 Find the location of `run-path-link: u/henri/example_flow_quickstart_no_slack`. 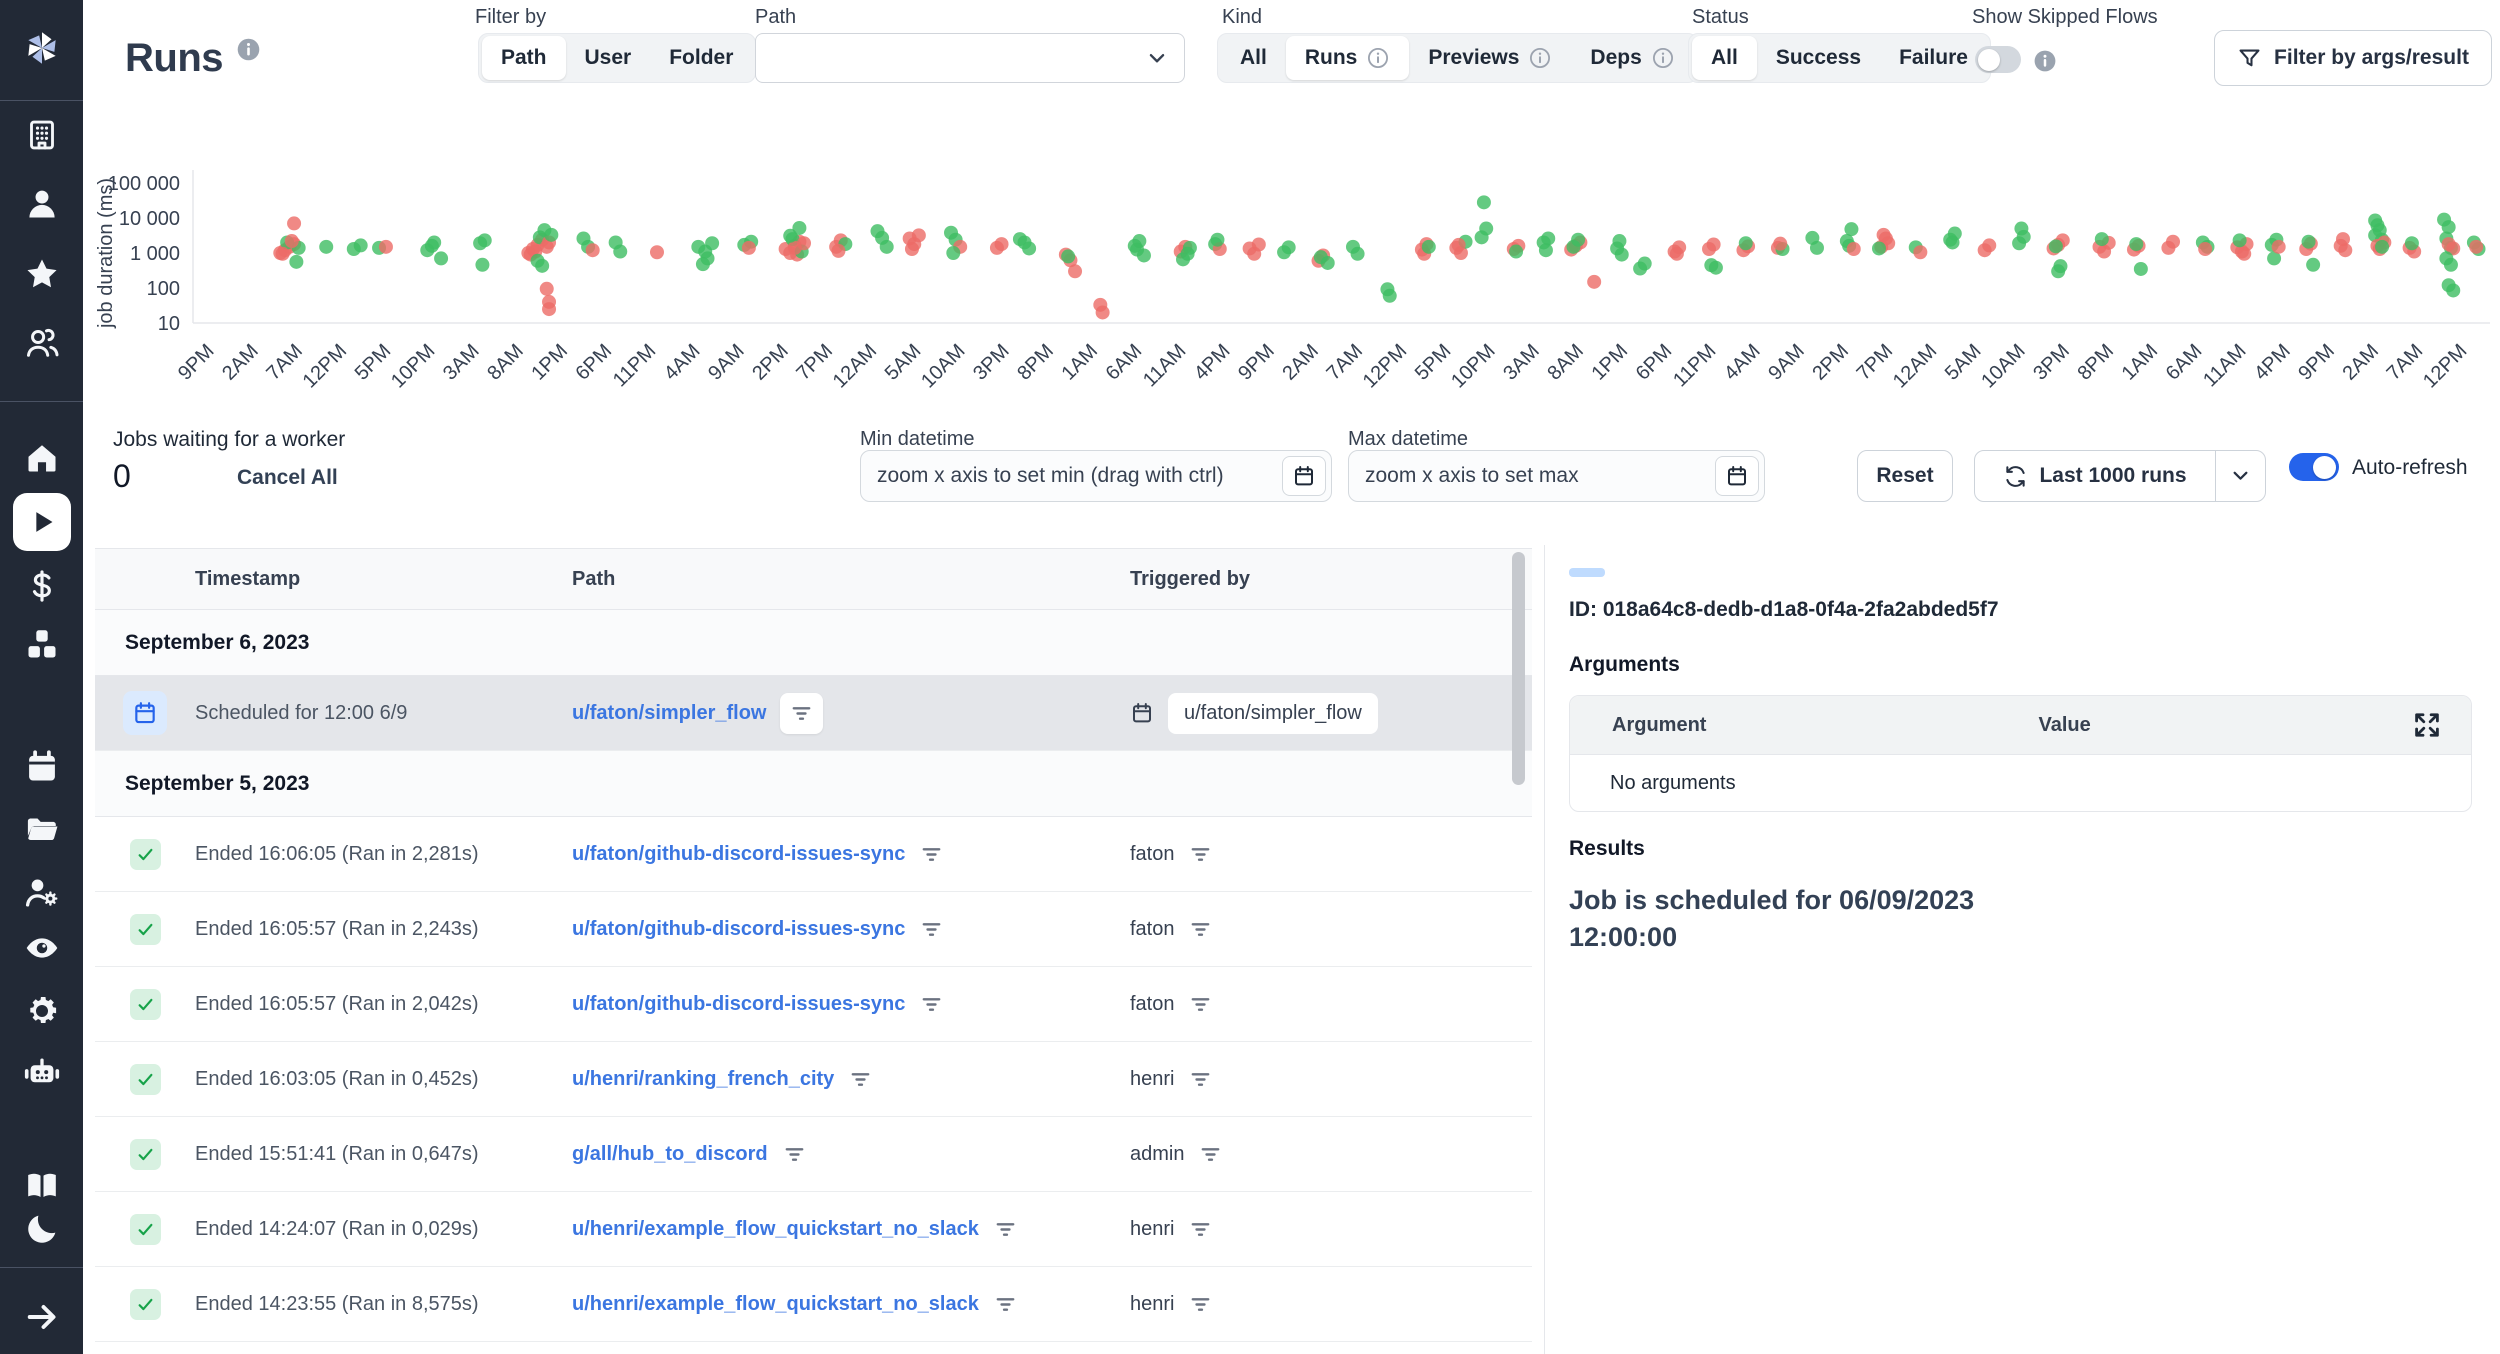

run-path-link: u/henri/example_flow_quickstart_no_slack is located at coordinates (775, 1303).